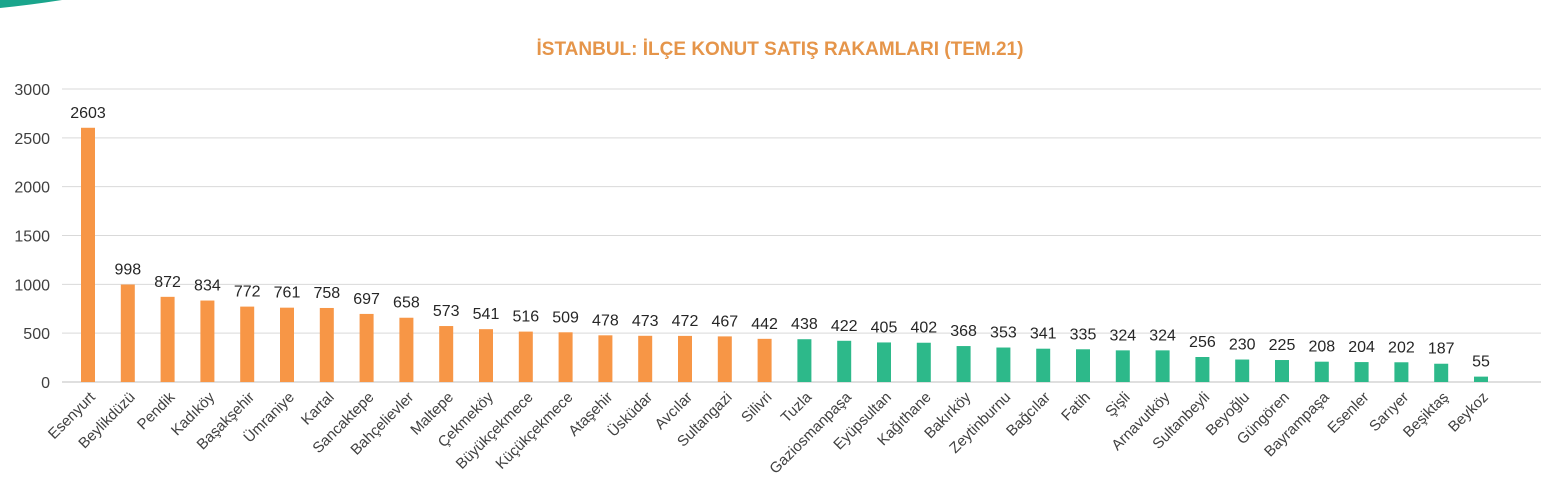  What do you see at coordinates (1282, 345) in the screenshot?
I see `data-label: 225` at bounding box center [1282, 345].